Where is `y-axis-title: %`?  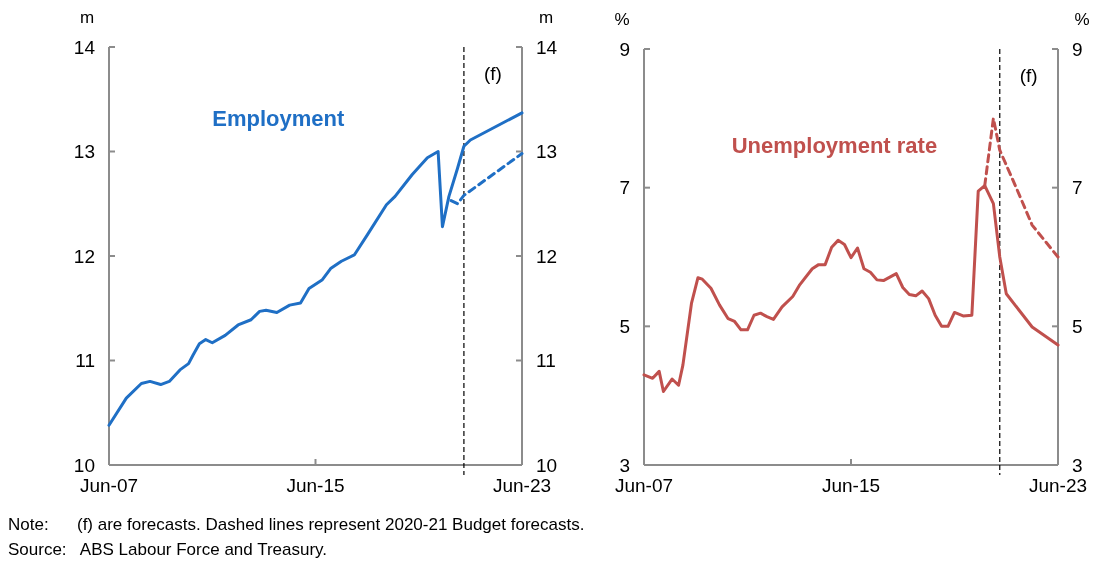 y-axis-title: % is located at coordinates (622, 19).